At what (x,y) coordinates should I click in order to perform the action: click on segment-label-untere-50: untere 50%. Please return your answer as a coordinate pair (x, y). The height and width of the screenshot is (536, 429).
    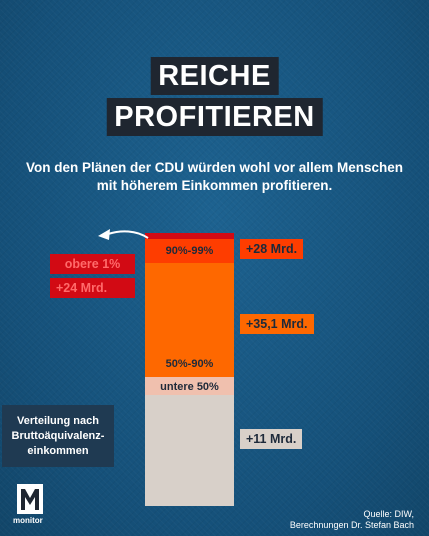
    Looking at the image, I should click on (189, 387).